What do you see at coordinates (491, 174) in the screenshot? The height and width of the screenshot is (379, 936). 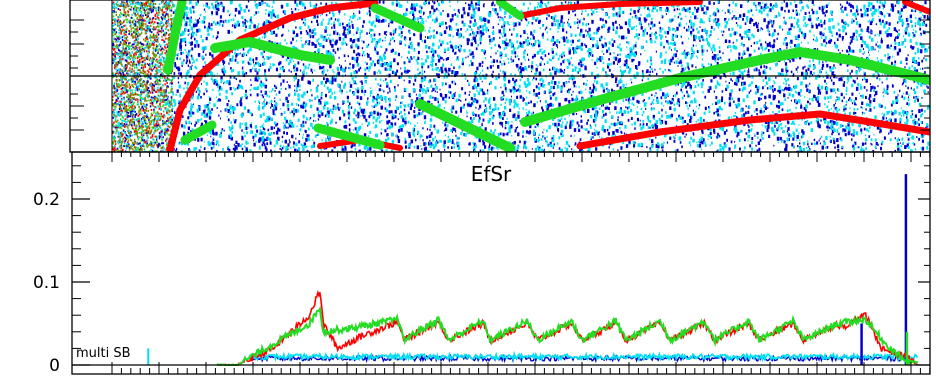 I see `panel-title: EfSr` at bounding box center [491, 174].